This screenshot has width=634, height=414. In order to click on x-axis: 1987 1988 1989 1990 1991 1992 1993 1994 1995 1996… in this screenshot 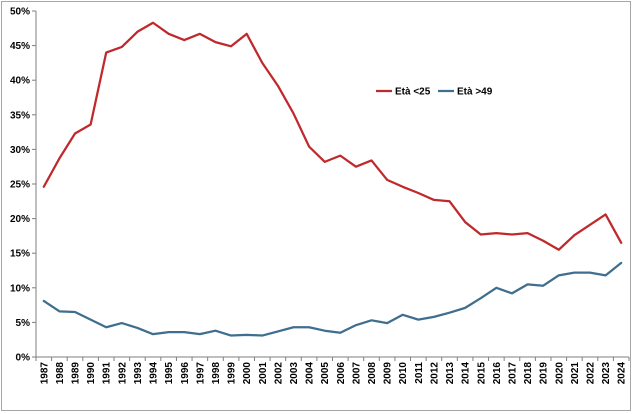, I will do `click(332, 370)`.